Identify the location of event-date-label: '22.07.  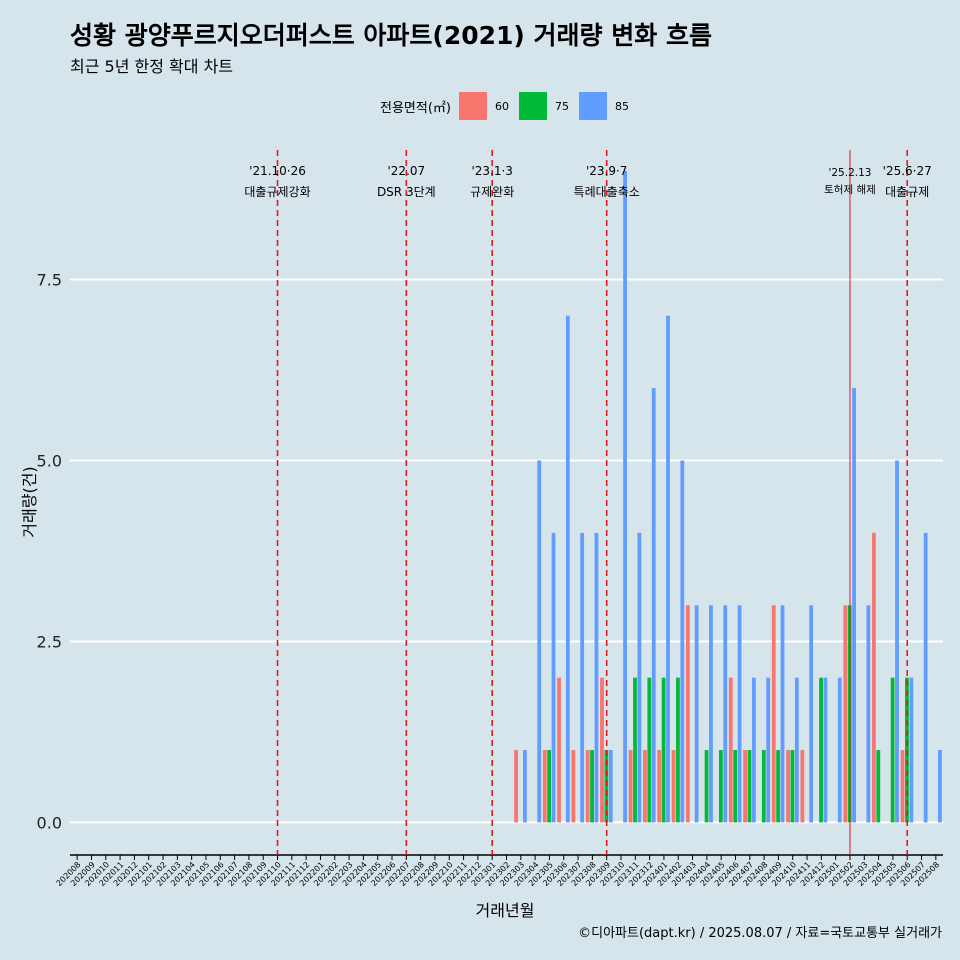
(406, 171).